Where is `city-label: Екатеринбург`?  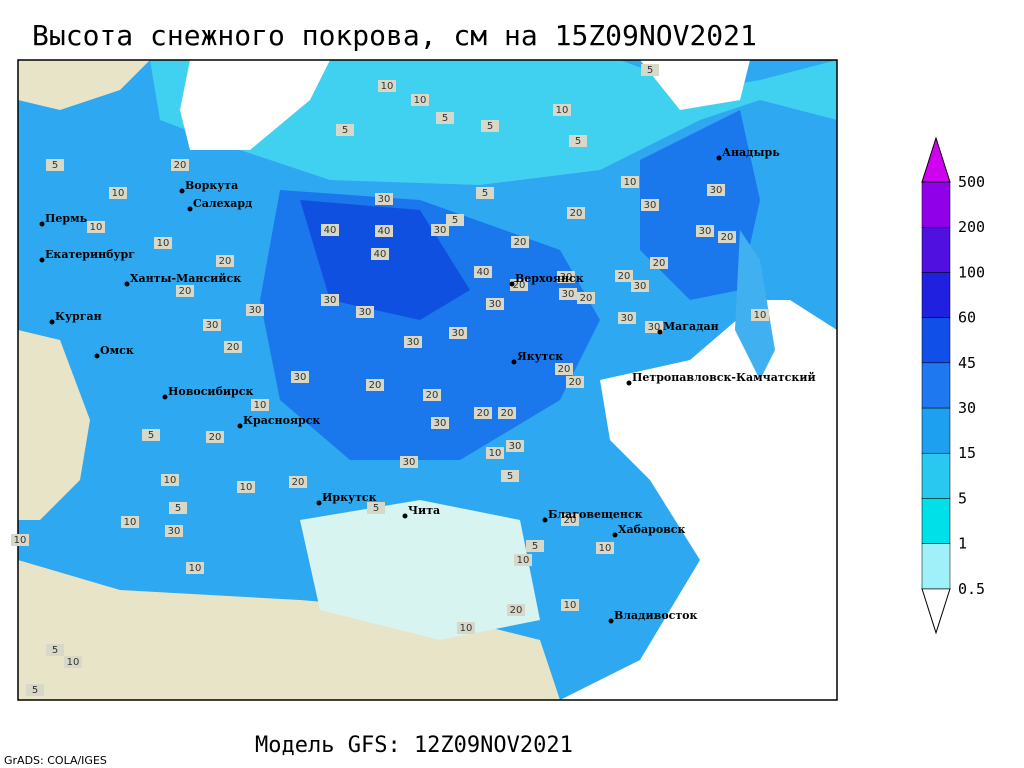 city-label: Екатеринбург is located at coordinates (90, 254).